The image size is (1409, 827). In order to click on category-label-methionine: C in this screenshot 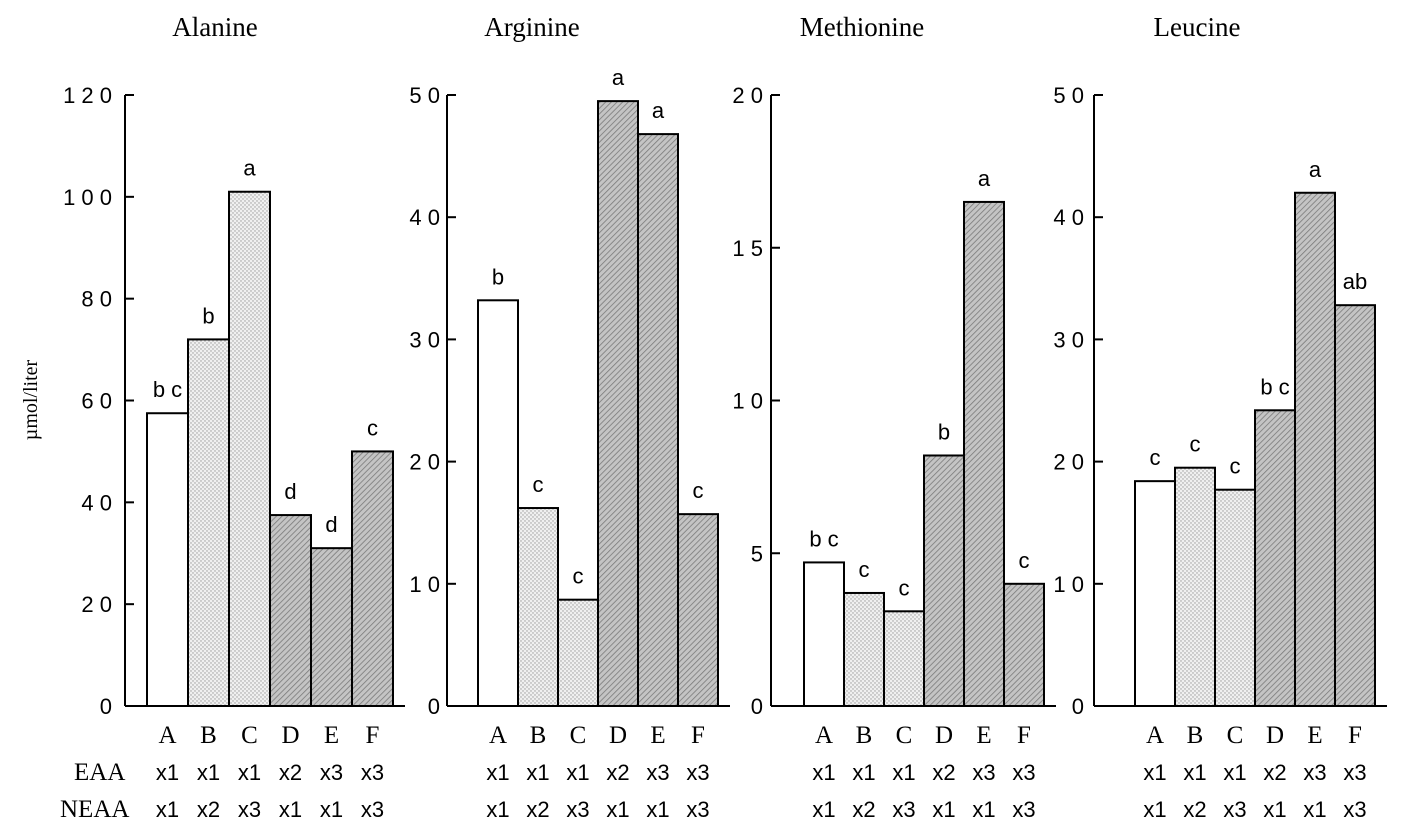, I will do `click(904, 735)`.